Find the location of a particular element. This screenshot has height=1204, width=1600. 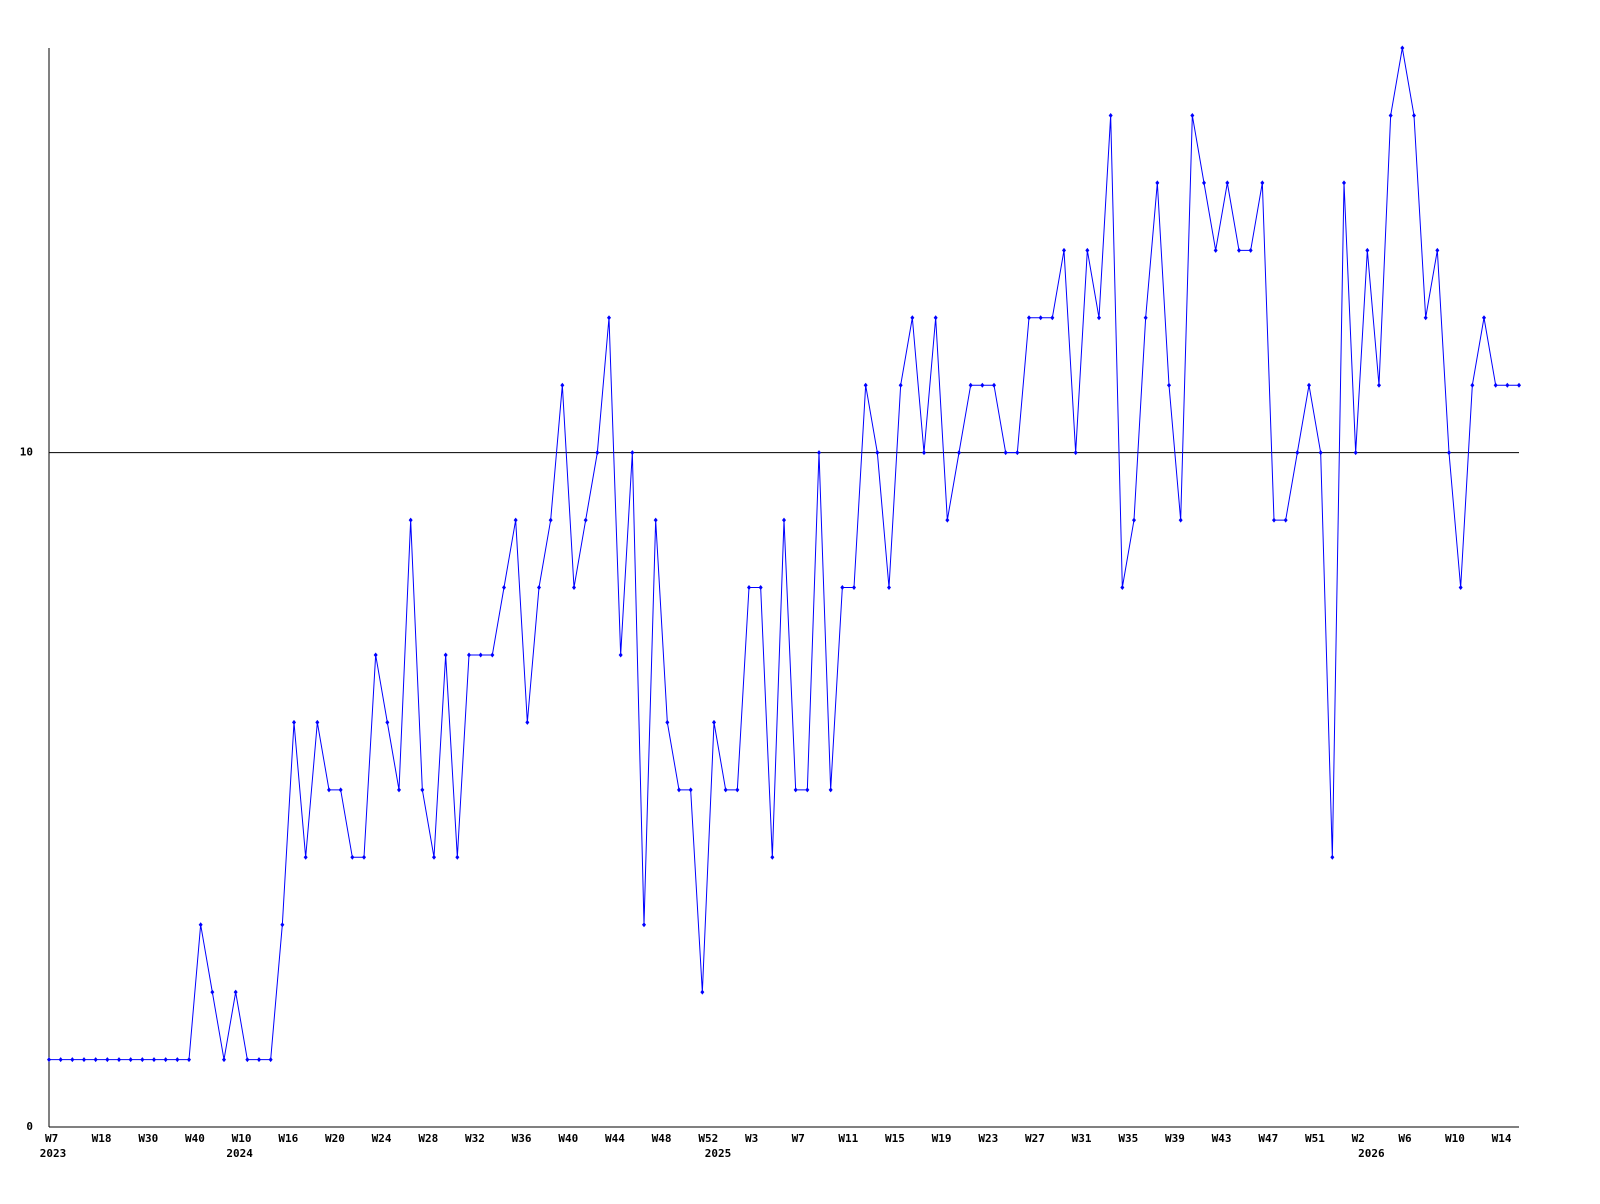

x-tick-label: W43 is located at coordinates (1222, 1138).